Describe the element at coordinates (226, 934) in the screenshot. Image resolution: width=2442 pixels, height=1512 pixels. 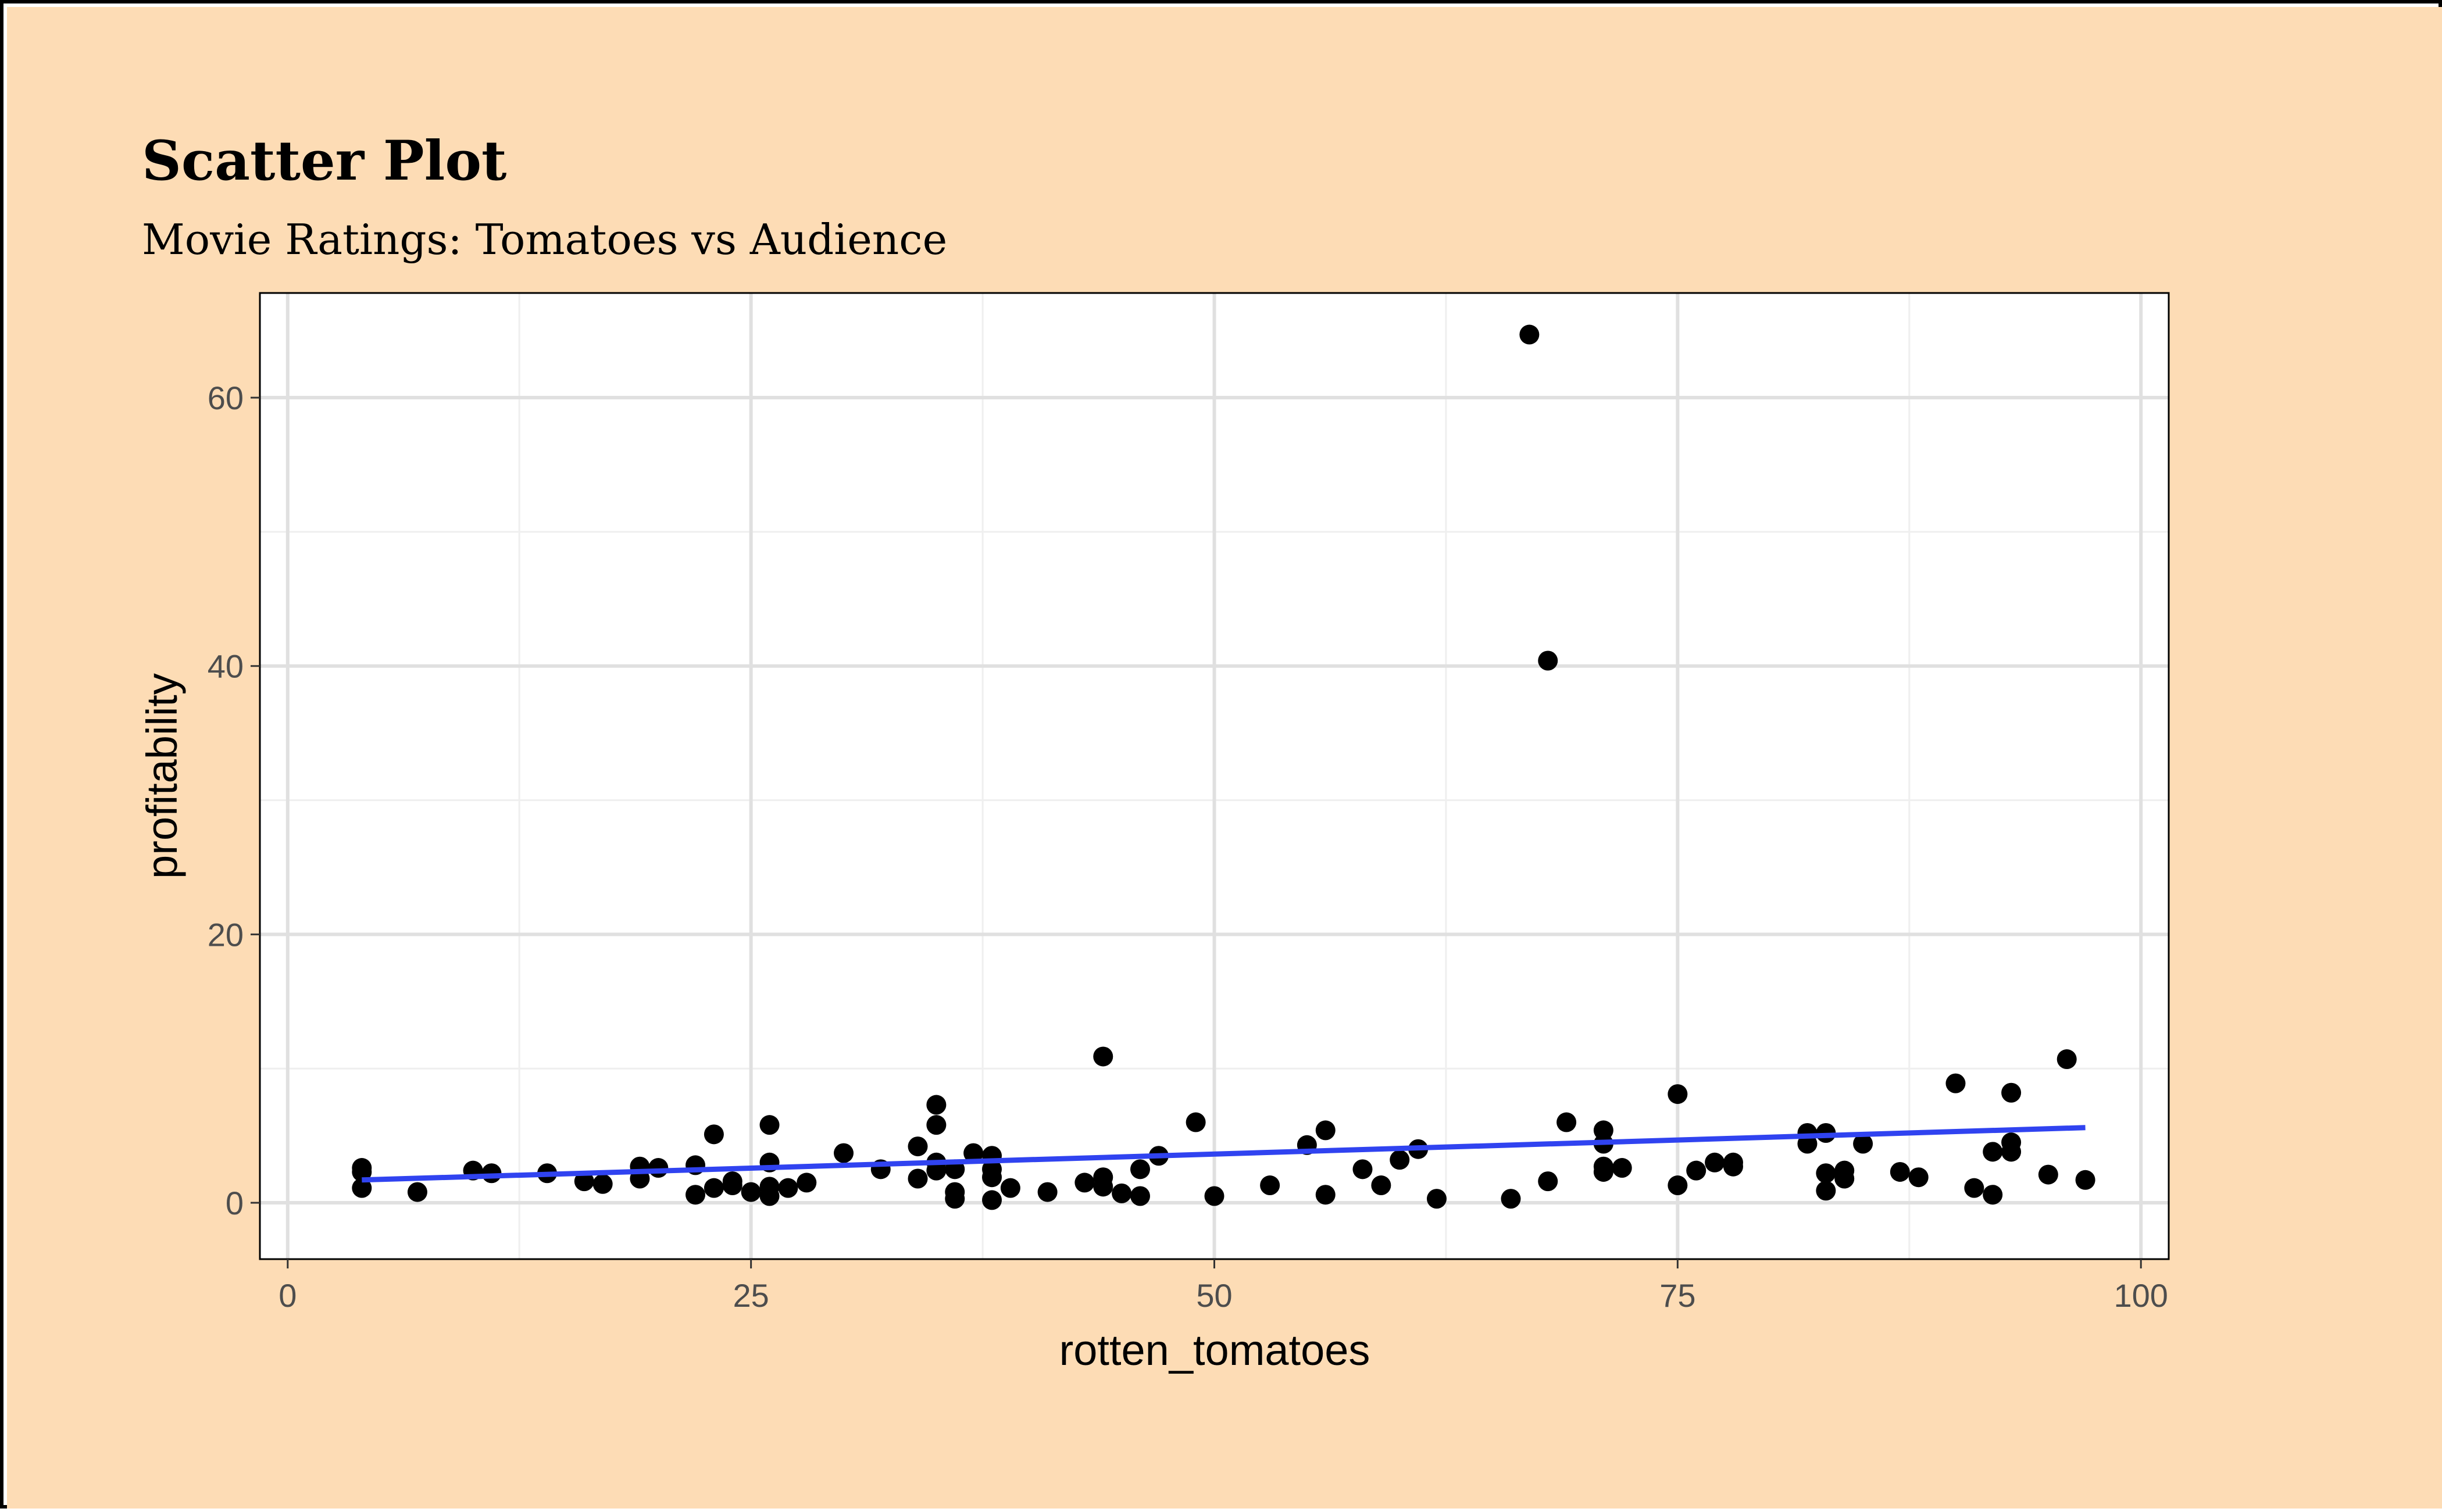
I see `y-tick-label: 20` at that location.